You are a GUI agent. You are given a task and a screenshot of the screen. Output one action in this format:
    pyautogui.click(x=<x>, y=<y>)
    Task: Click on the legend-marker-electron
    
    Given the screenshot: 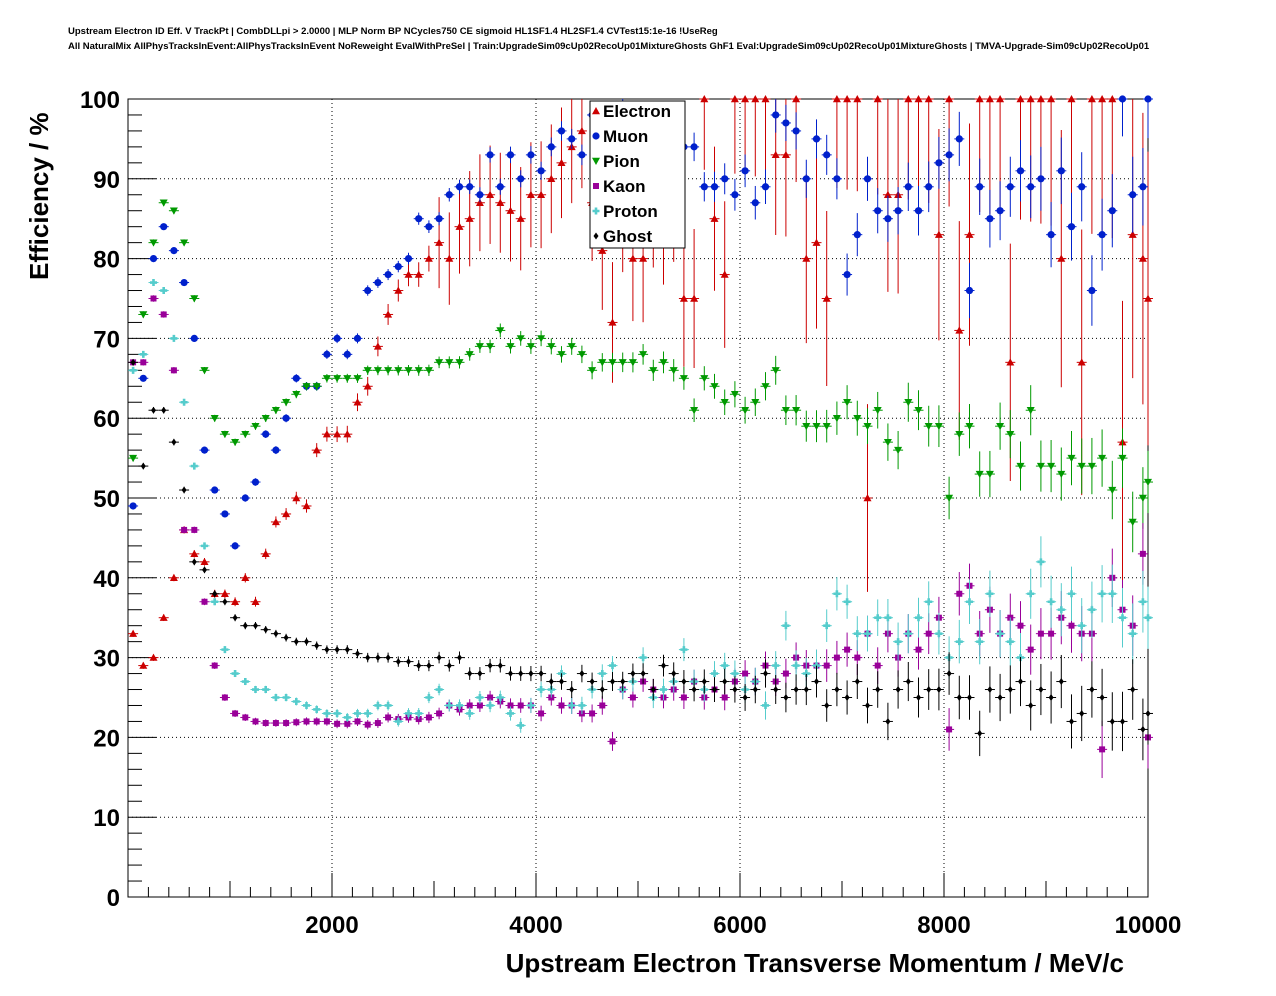 What is the action you would take?
    pyautogui.click(x=596, y=111)
    